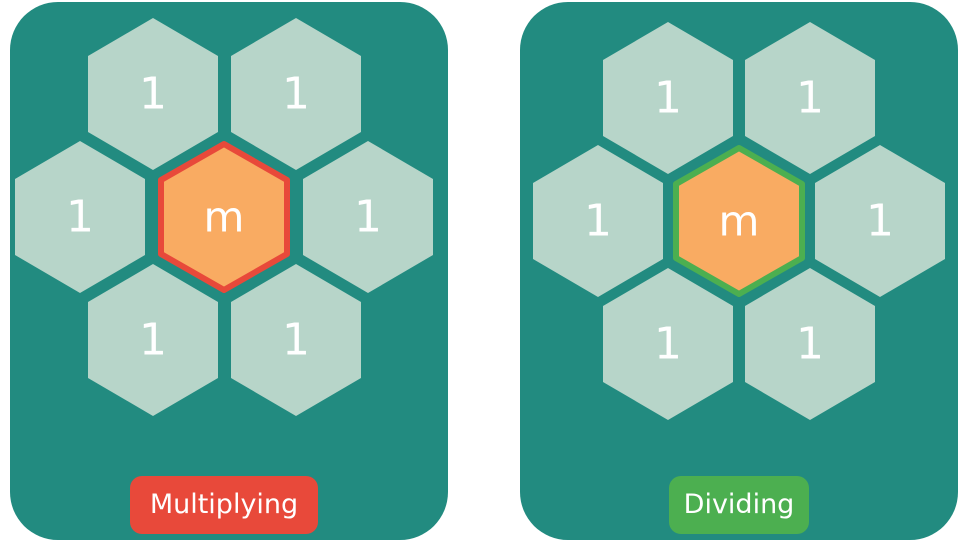  What do you see at coordinates (739, 505) in the screenshot?
I see `dividing-label: Dividing` at bounding box center [739, 505].